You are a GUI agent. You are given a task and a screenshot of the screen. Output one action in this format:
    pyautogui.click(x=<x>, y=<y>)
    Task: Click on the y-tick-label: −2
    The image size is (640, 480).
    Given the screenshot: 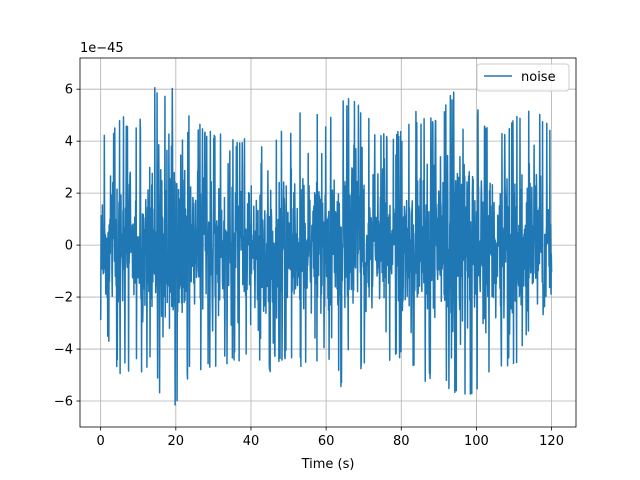 What is the action you would take?
    pyautogui.click(x=63, y=298)
    